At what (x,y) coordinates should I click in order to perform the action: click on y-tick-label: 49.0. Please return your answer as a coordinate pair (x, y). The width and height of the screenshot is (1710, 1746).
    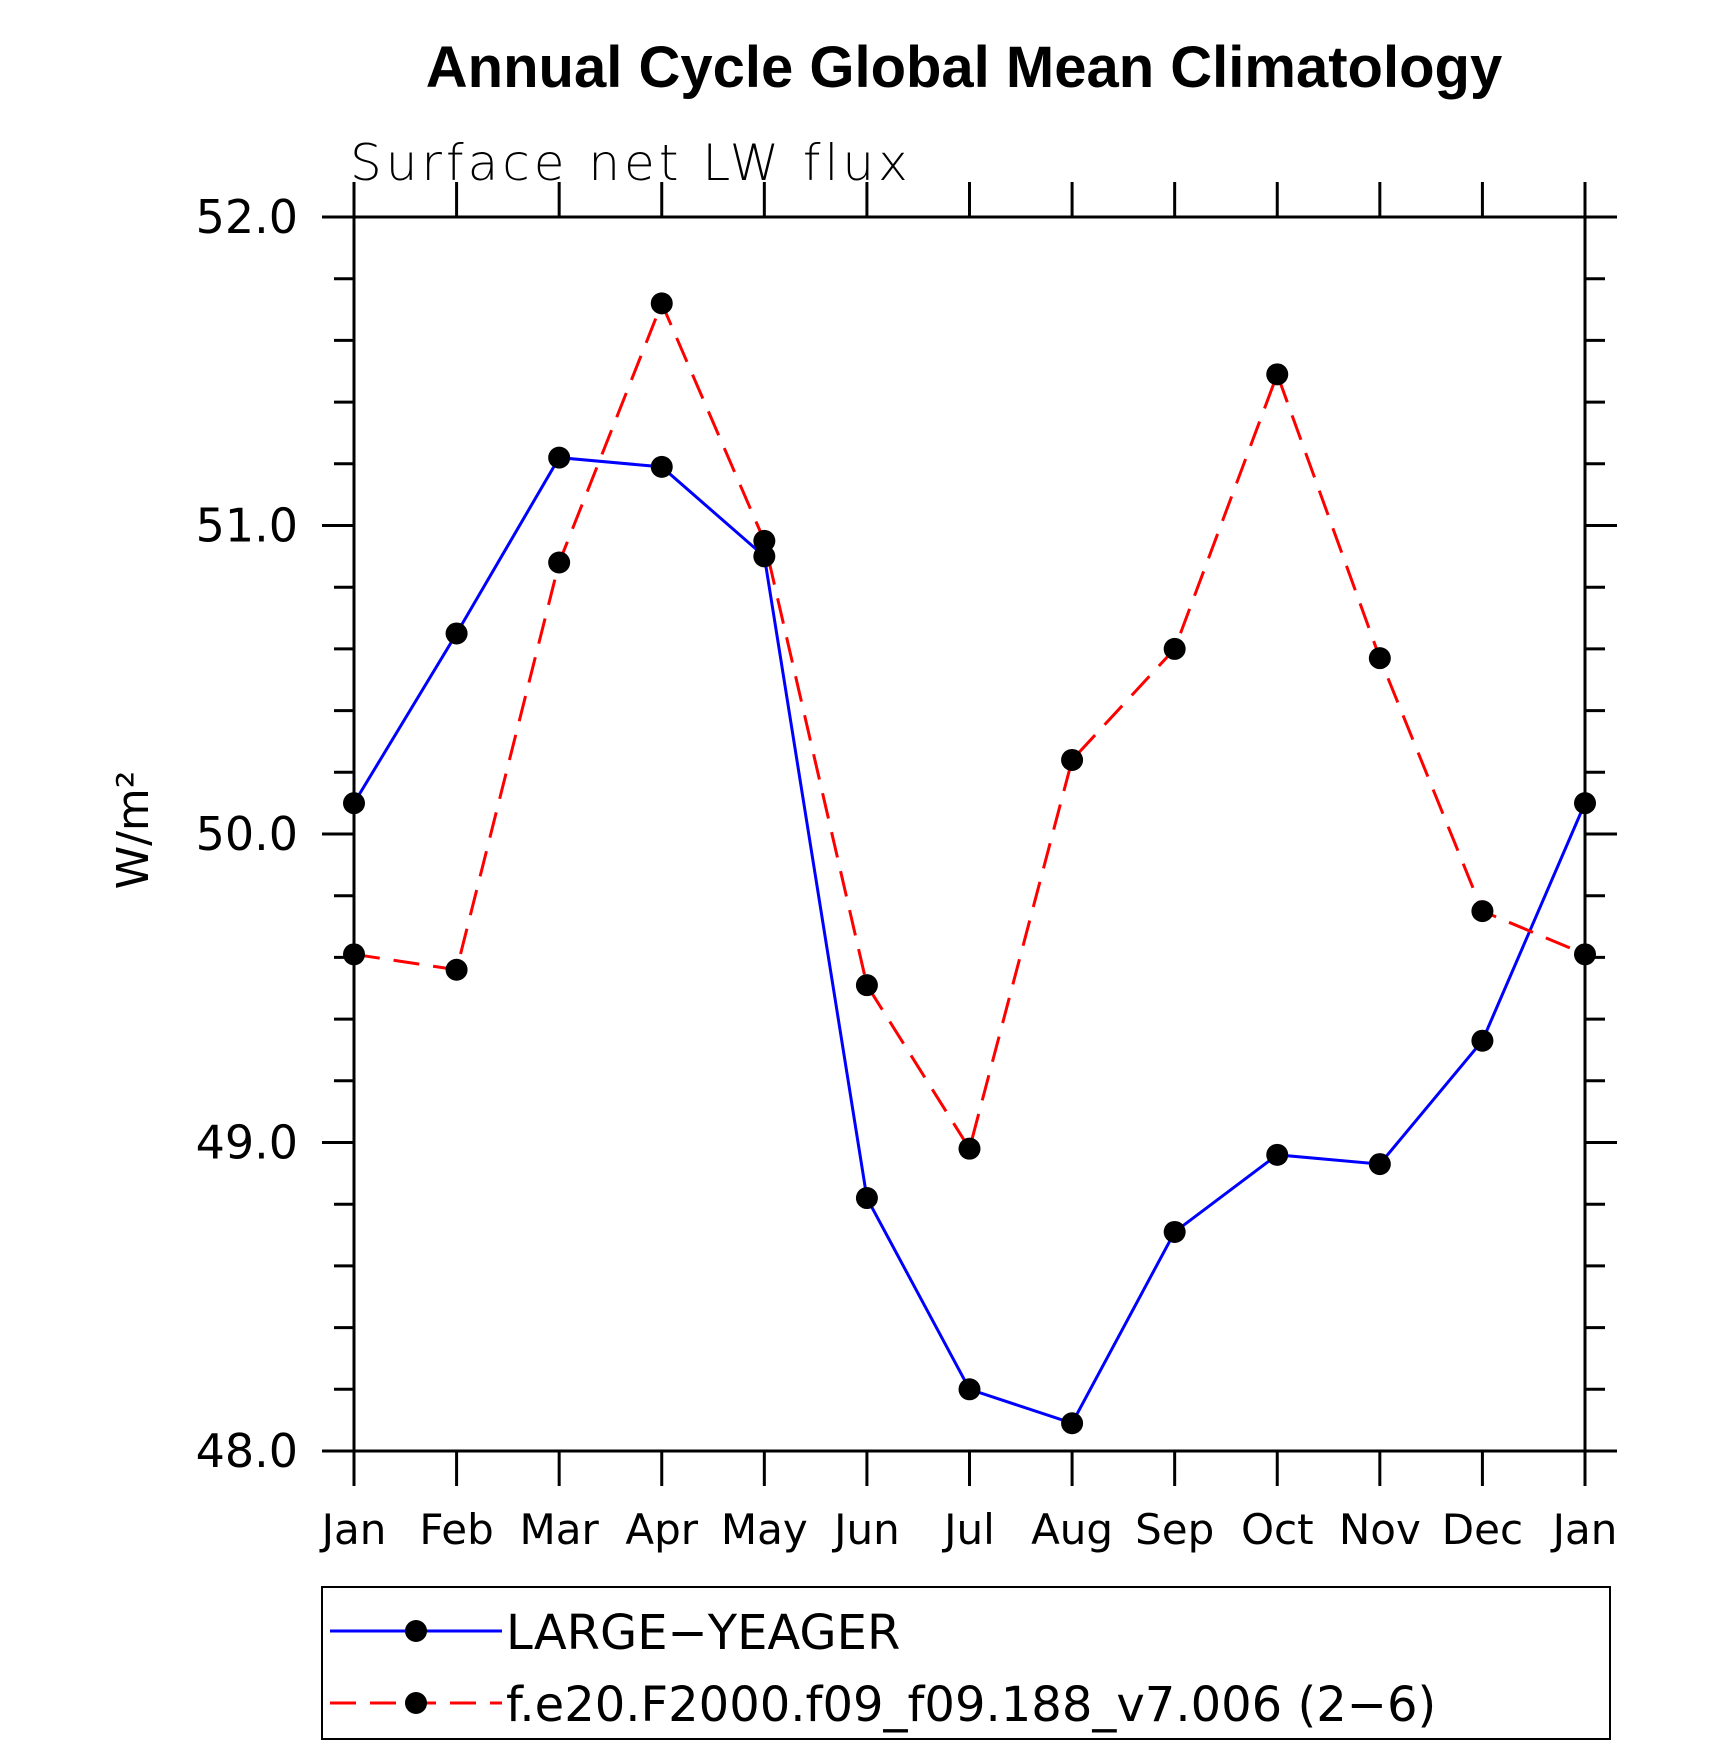
    Looking at the image, I should click on (247, 1143).